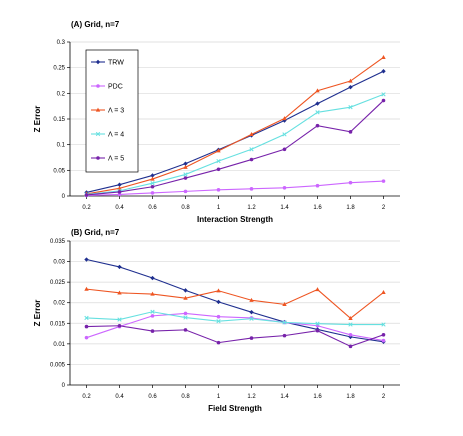 Image resolution: width=463 pixels, height=436 pixels. Describe the element at coordinates (59, 304) in the screenshot. I see `y-tick-label: 0.02` at that location.